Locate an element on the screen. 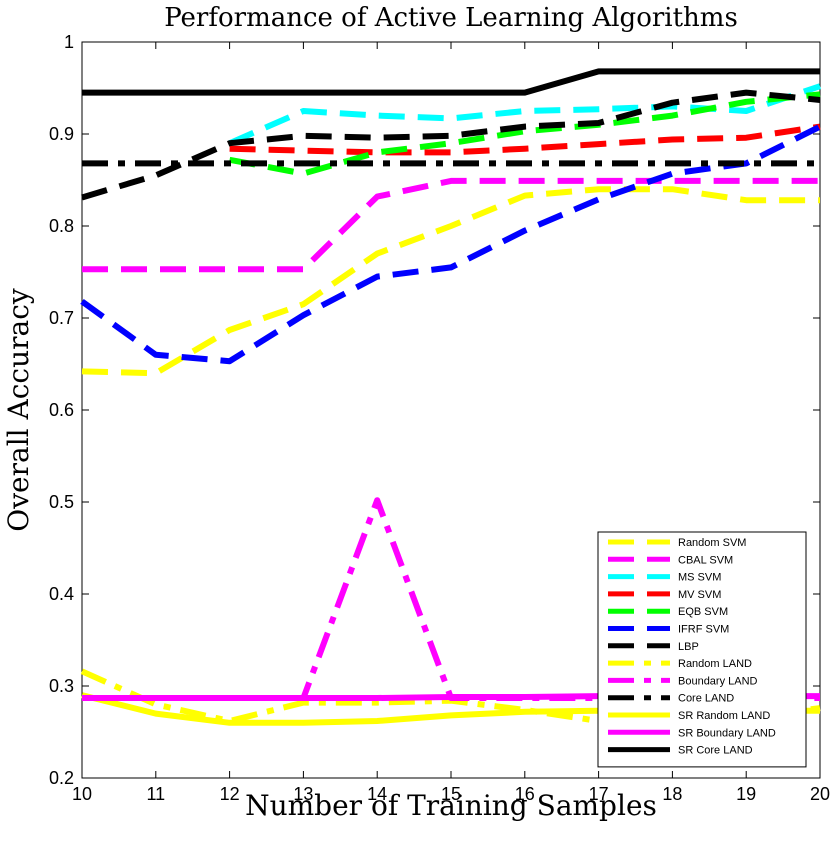 Image resolution: width=830 pixels, height=854 pixels. legend-entry: MV SVM is located at coordinates (699, 595).